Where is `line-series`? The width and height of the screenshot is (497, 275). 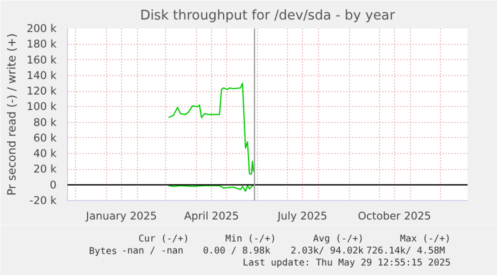 line-series is located at coordinates (211, 128).